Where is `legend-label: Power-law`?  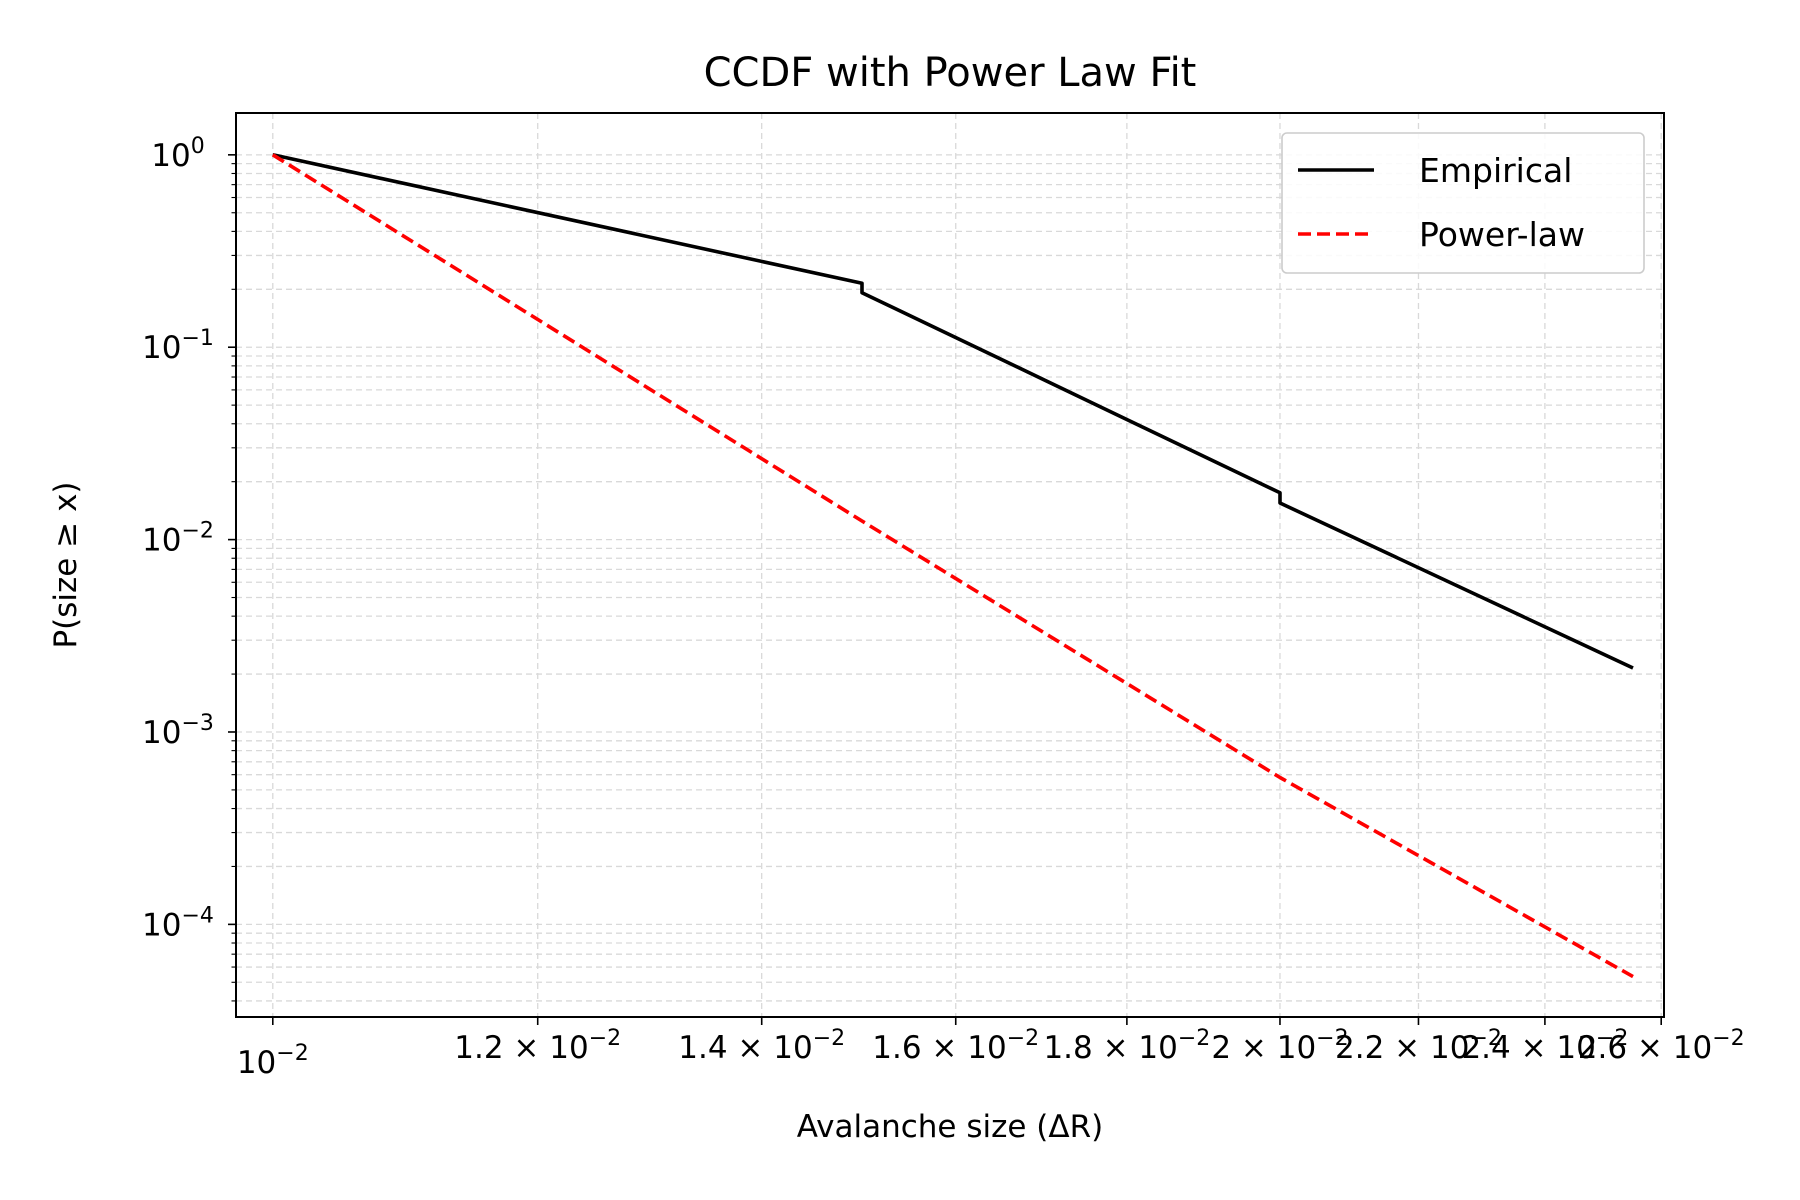 legend-label: Power-law is located at coordinates (1502, 234).